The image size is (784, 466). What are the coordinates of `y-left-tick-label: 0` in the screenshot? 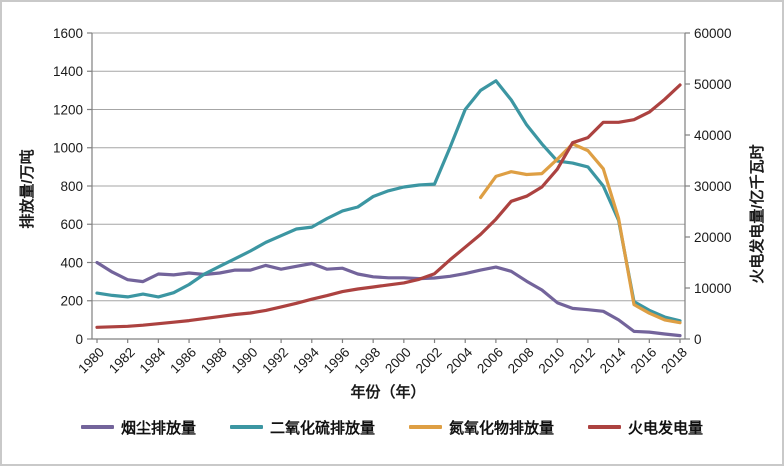 It's located at (79, 339).